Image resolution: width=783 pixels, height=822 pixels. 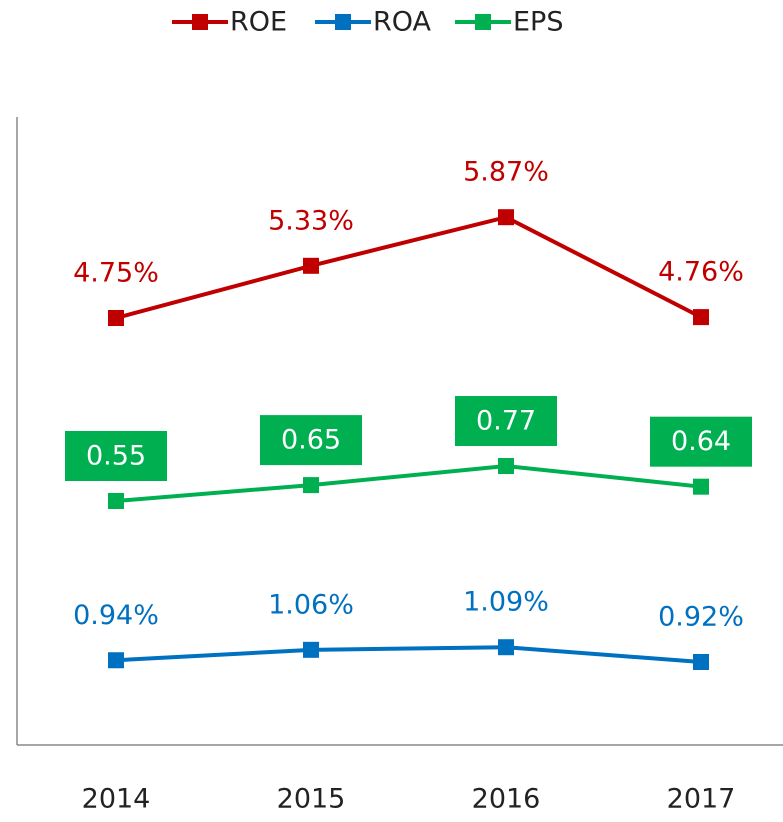 I want to click on data-label: 0.65, so click(x=311, y=440).